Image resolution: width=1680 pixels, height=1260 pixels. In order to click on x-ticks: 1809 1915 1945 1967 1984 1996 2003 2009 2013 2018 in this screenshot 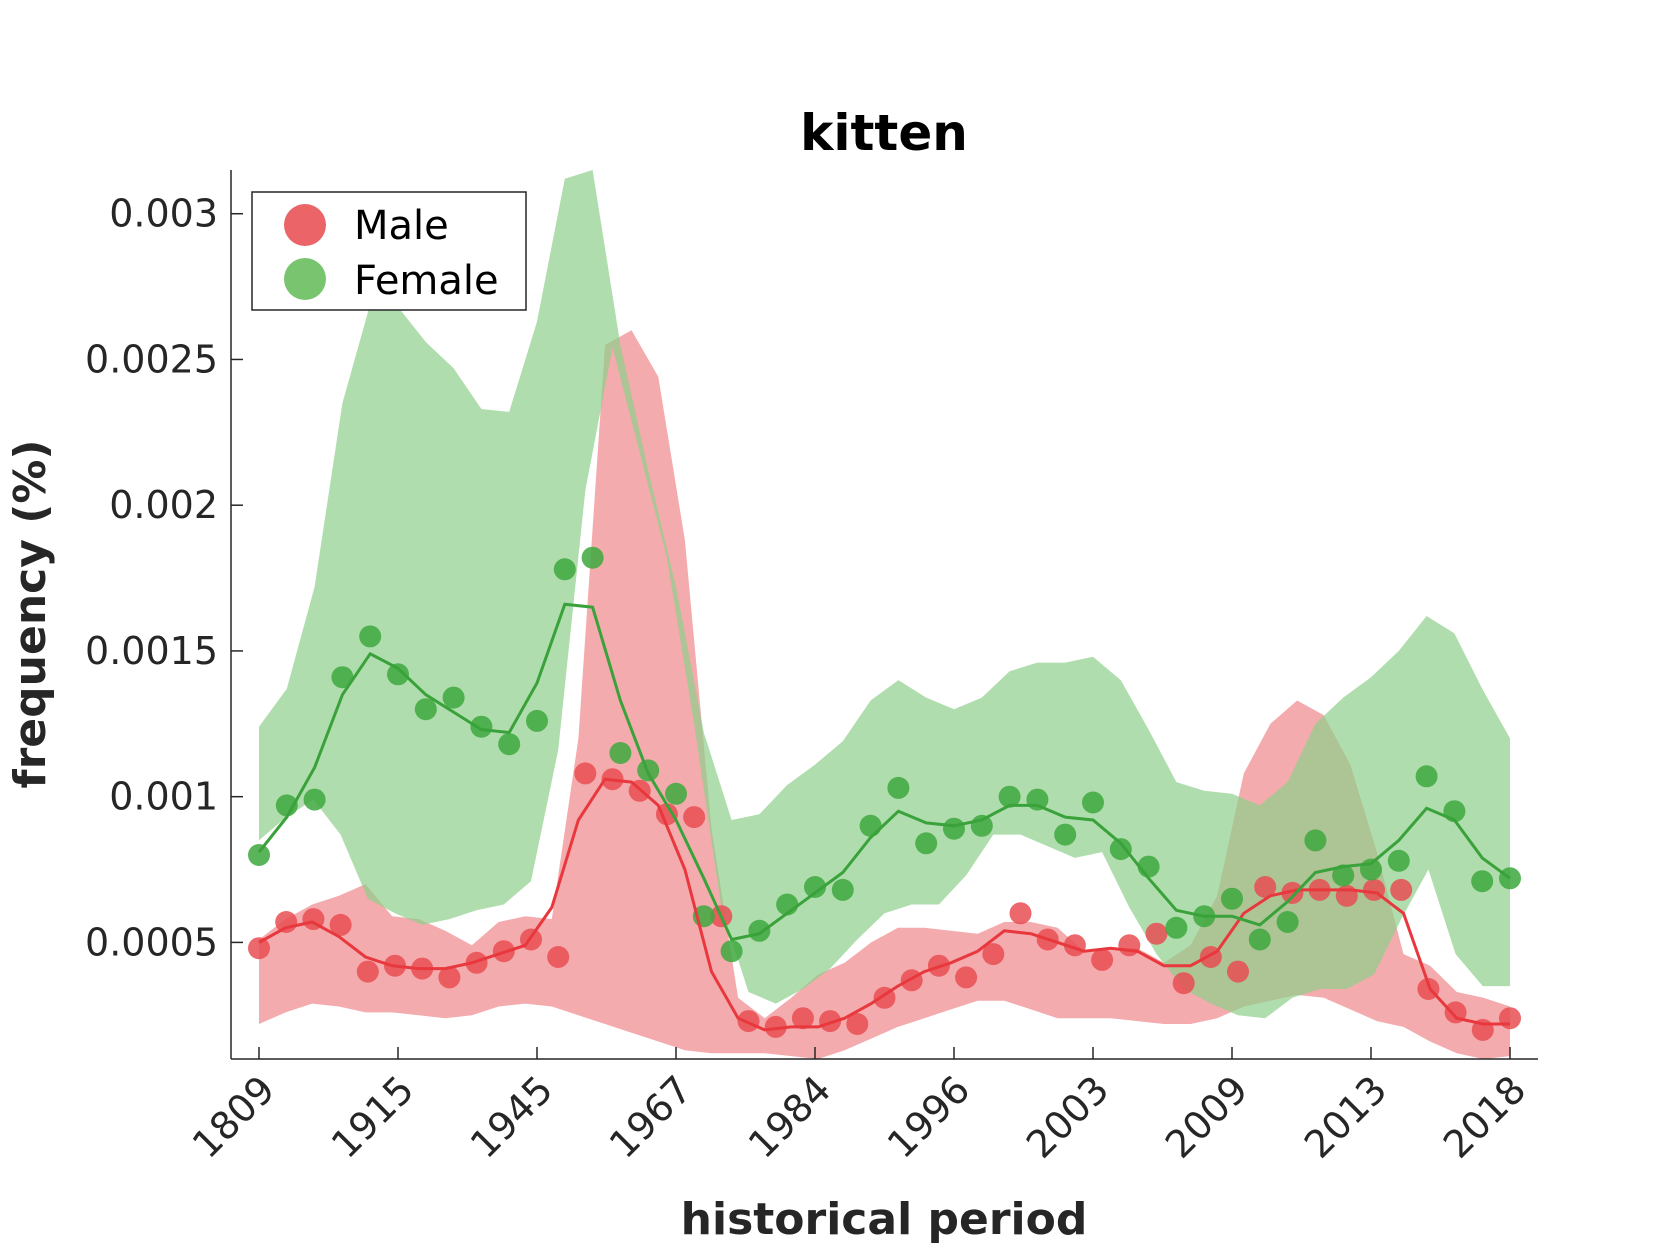, I will do `click(859, 1107)`.